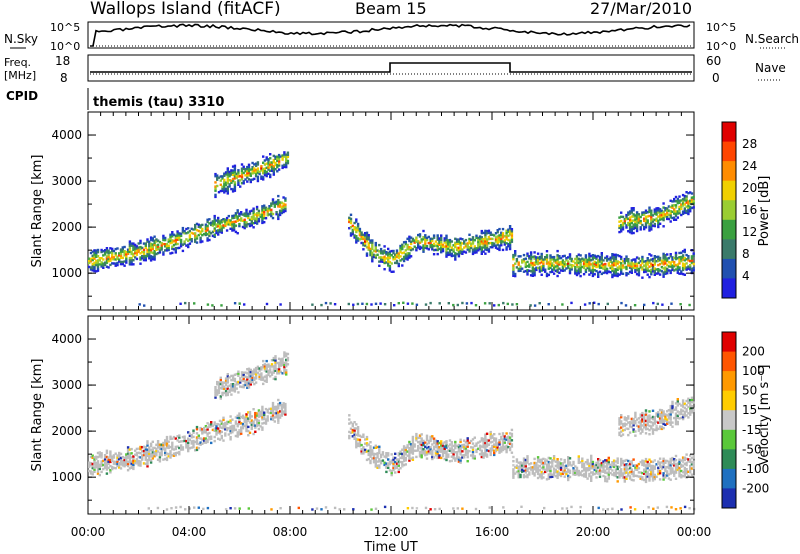  What do you see at coordinates (401, 37) in the screenshot?
I see `noise-panel: N.Sky 10^5 10^0 10^5 10^0 N.Search` at bounding box center [401, 37].